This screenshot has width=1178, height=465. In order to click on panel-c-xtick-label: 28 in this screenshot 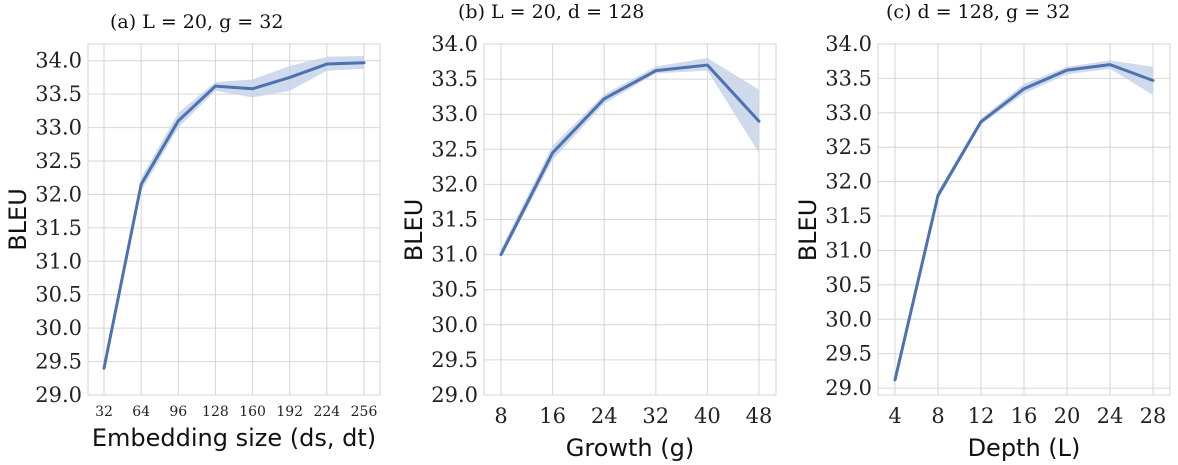, I will do `click(1153, 416)`.